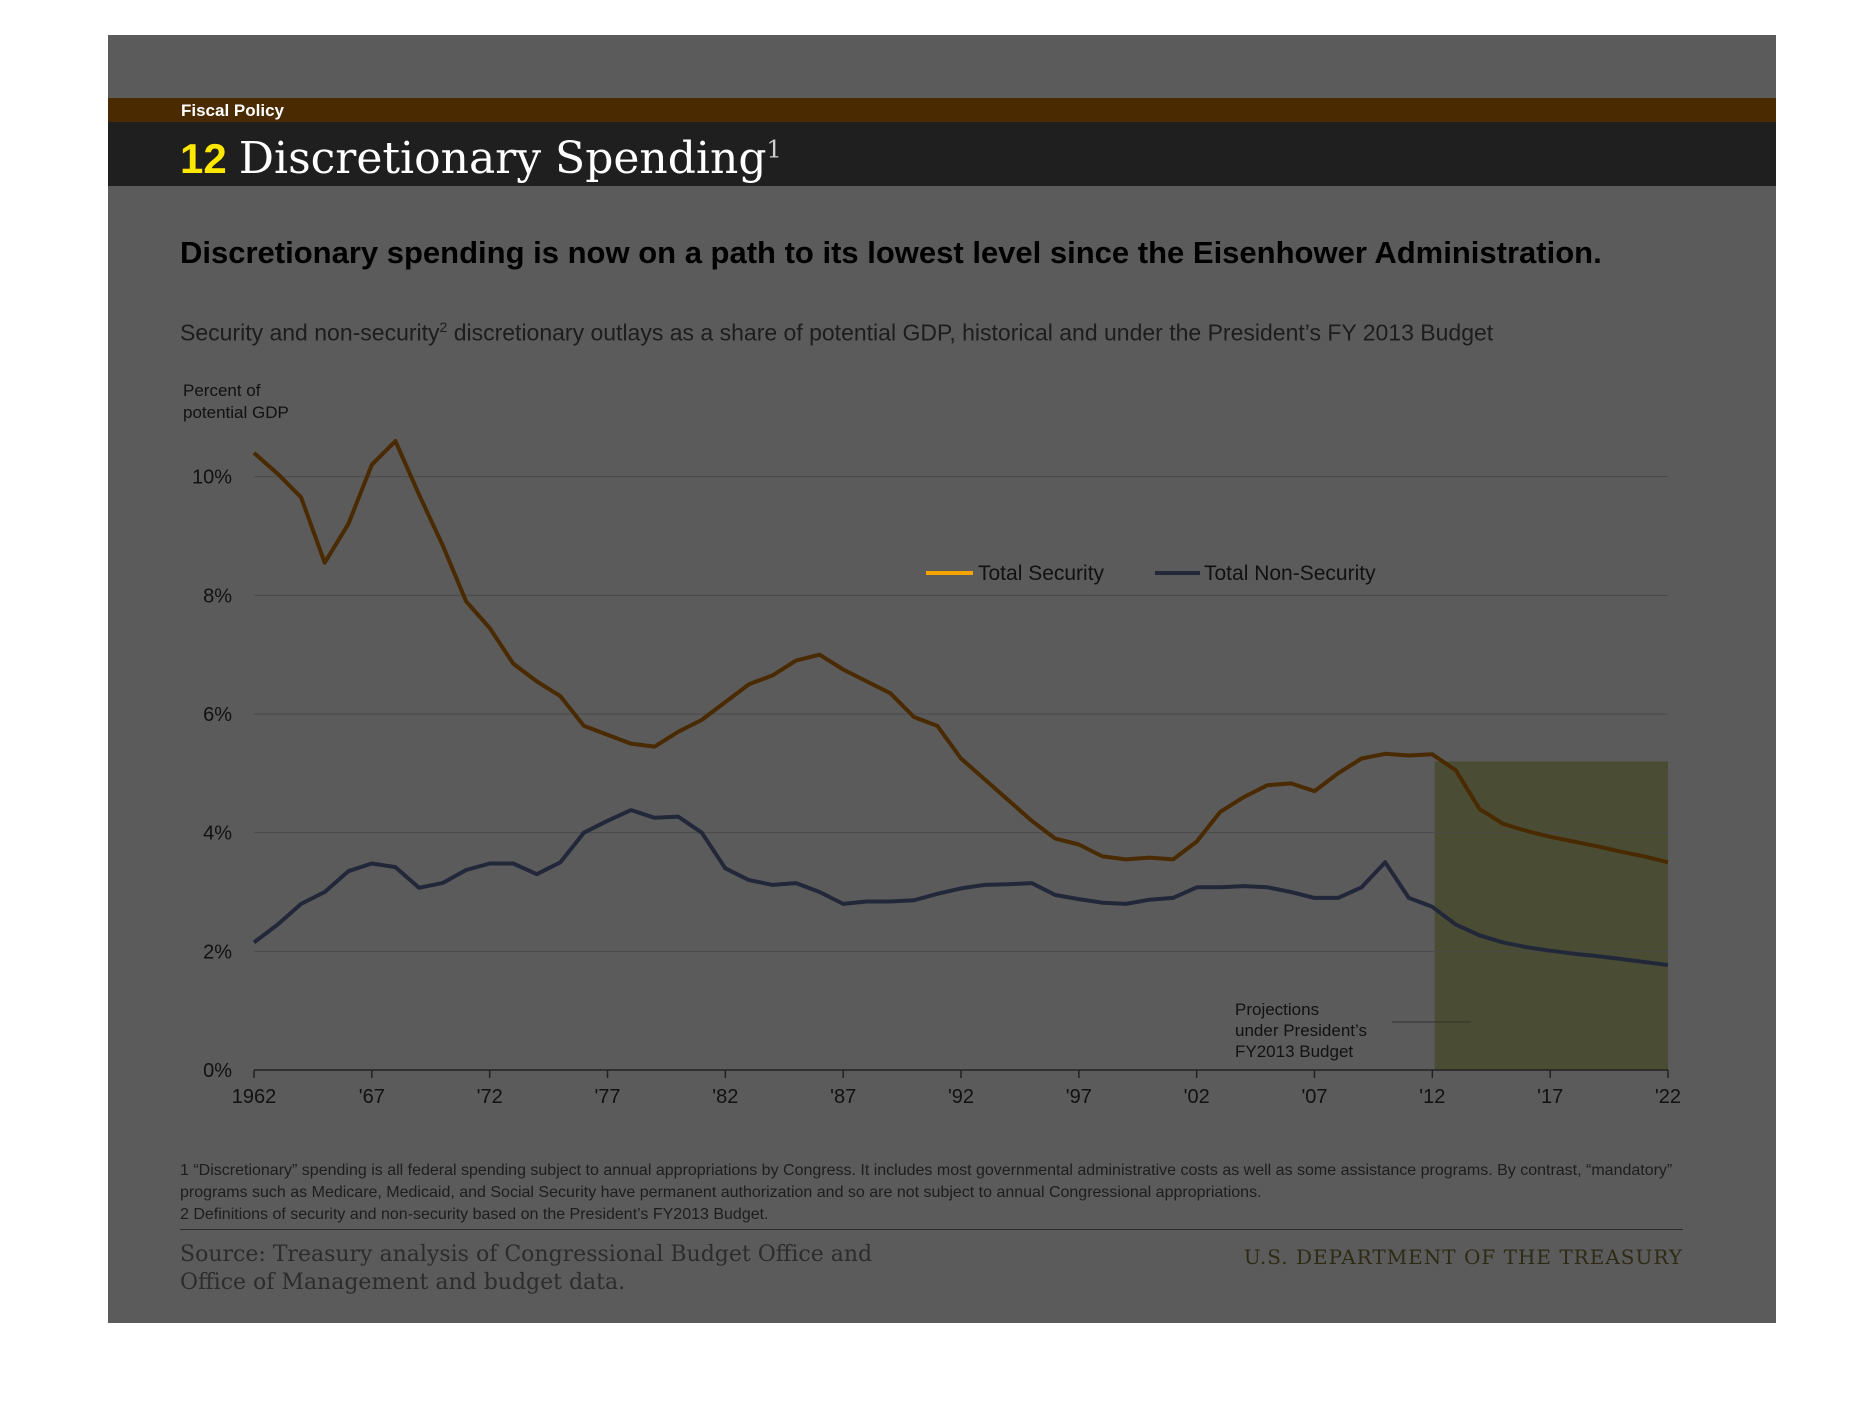 The image size is (1866, 1404). Describe the element at coordinates (1668, 1097) in the screenshot. I see `x-tick-label: '22` at that location.